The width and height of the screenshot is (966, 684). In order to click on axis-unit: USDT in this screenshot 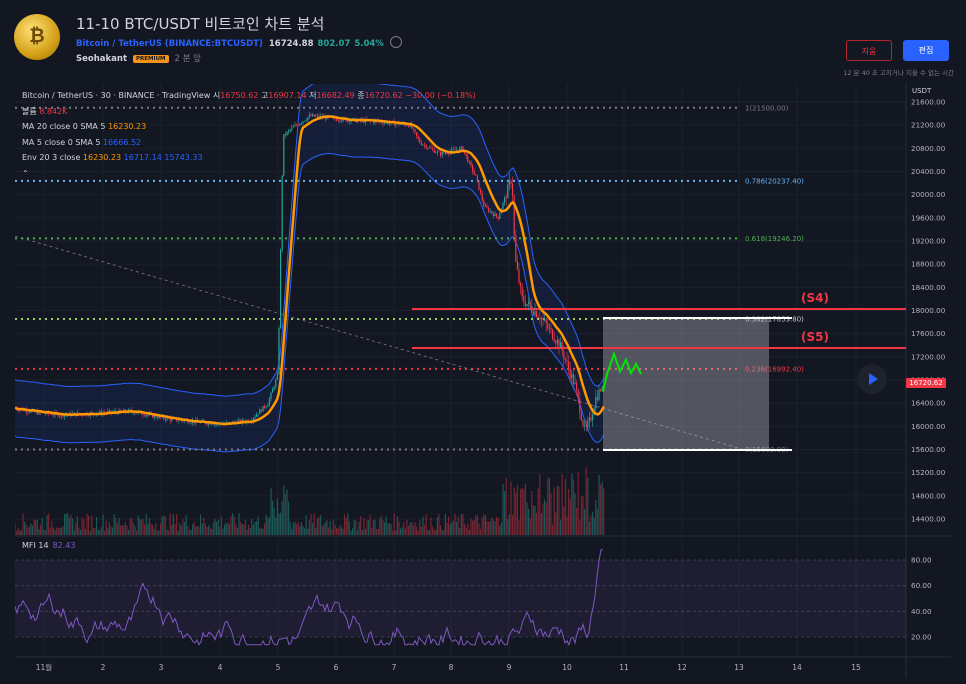, I will do `click(922, 91)`.